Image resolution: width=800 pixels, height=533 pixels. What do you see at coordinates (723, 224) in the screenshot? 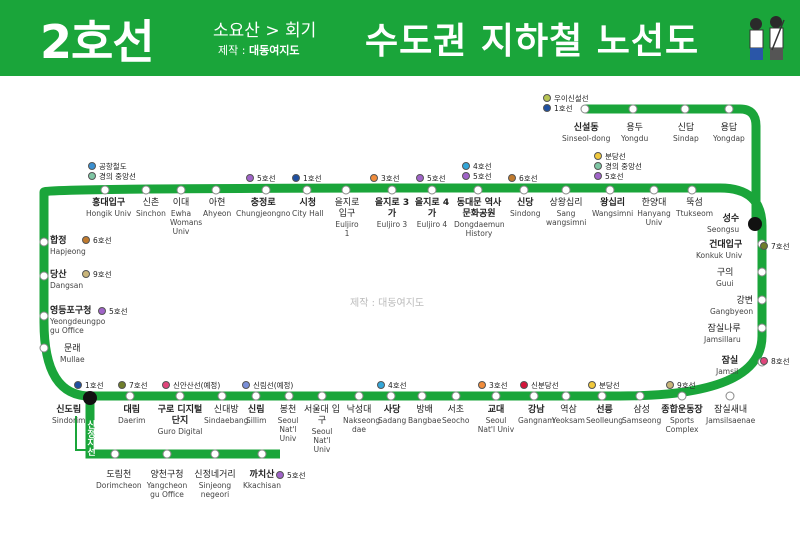
I see `station-seongsu: 성수 Seongsu` at bounding box center [723, 224].